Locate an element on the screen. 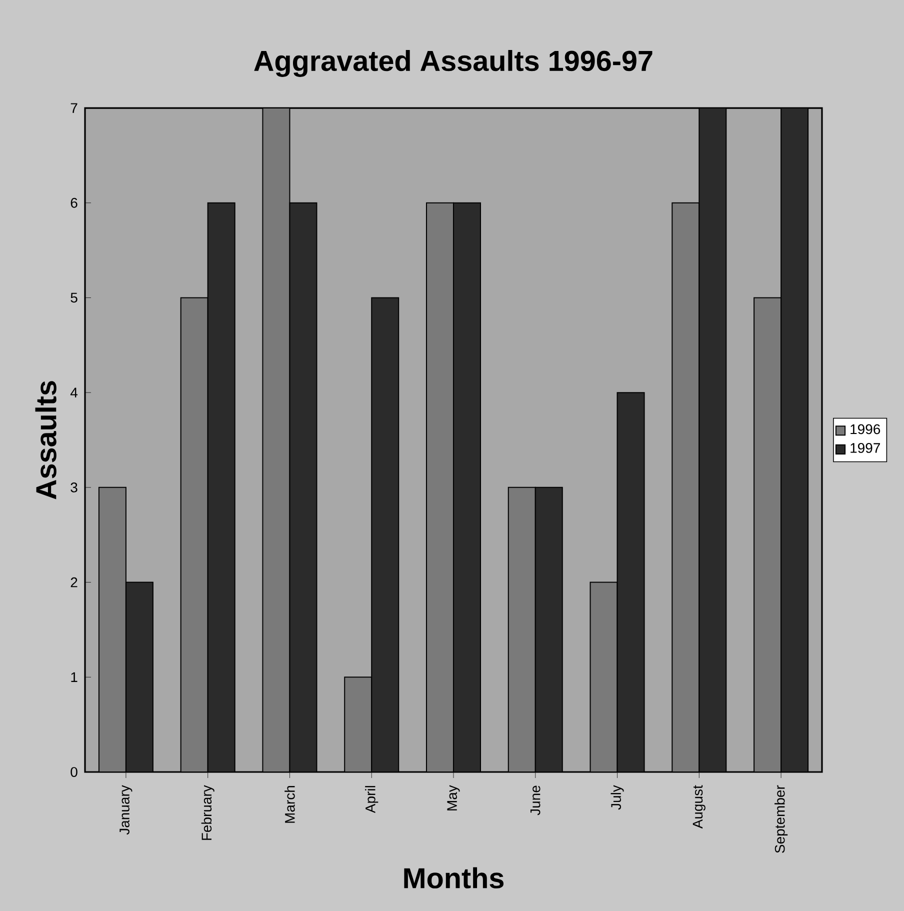 This screenshot has height=911, width=904. y-tick-label: 2 is located at coordinates (74, 582).